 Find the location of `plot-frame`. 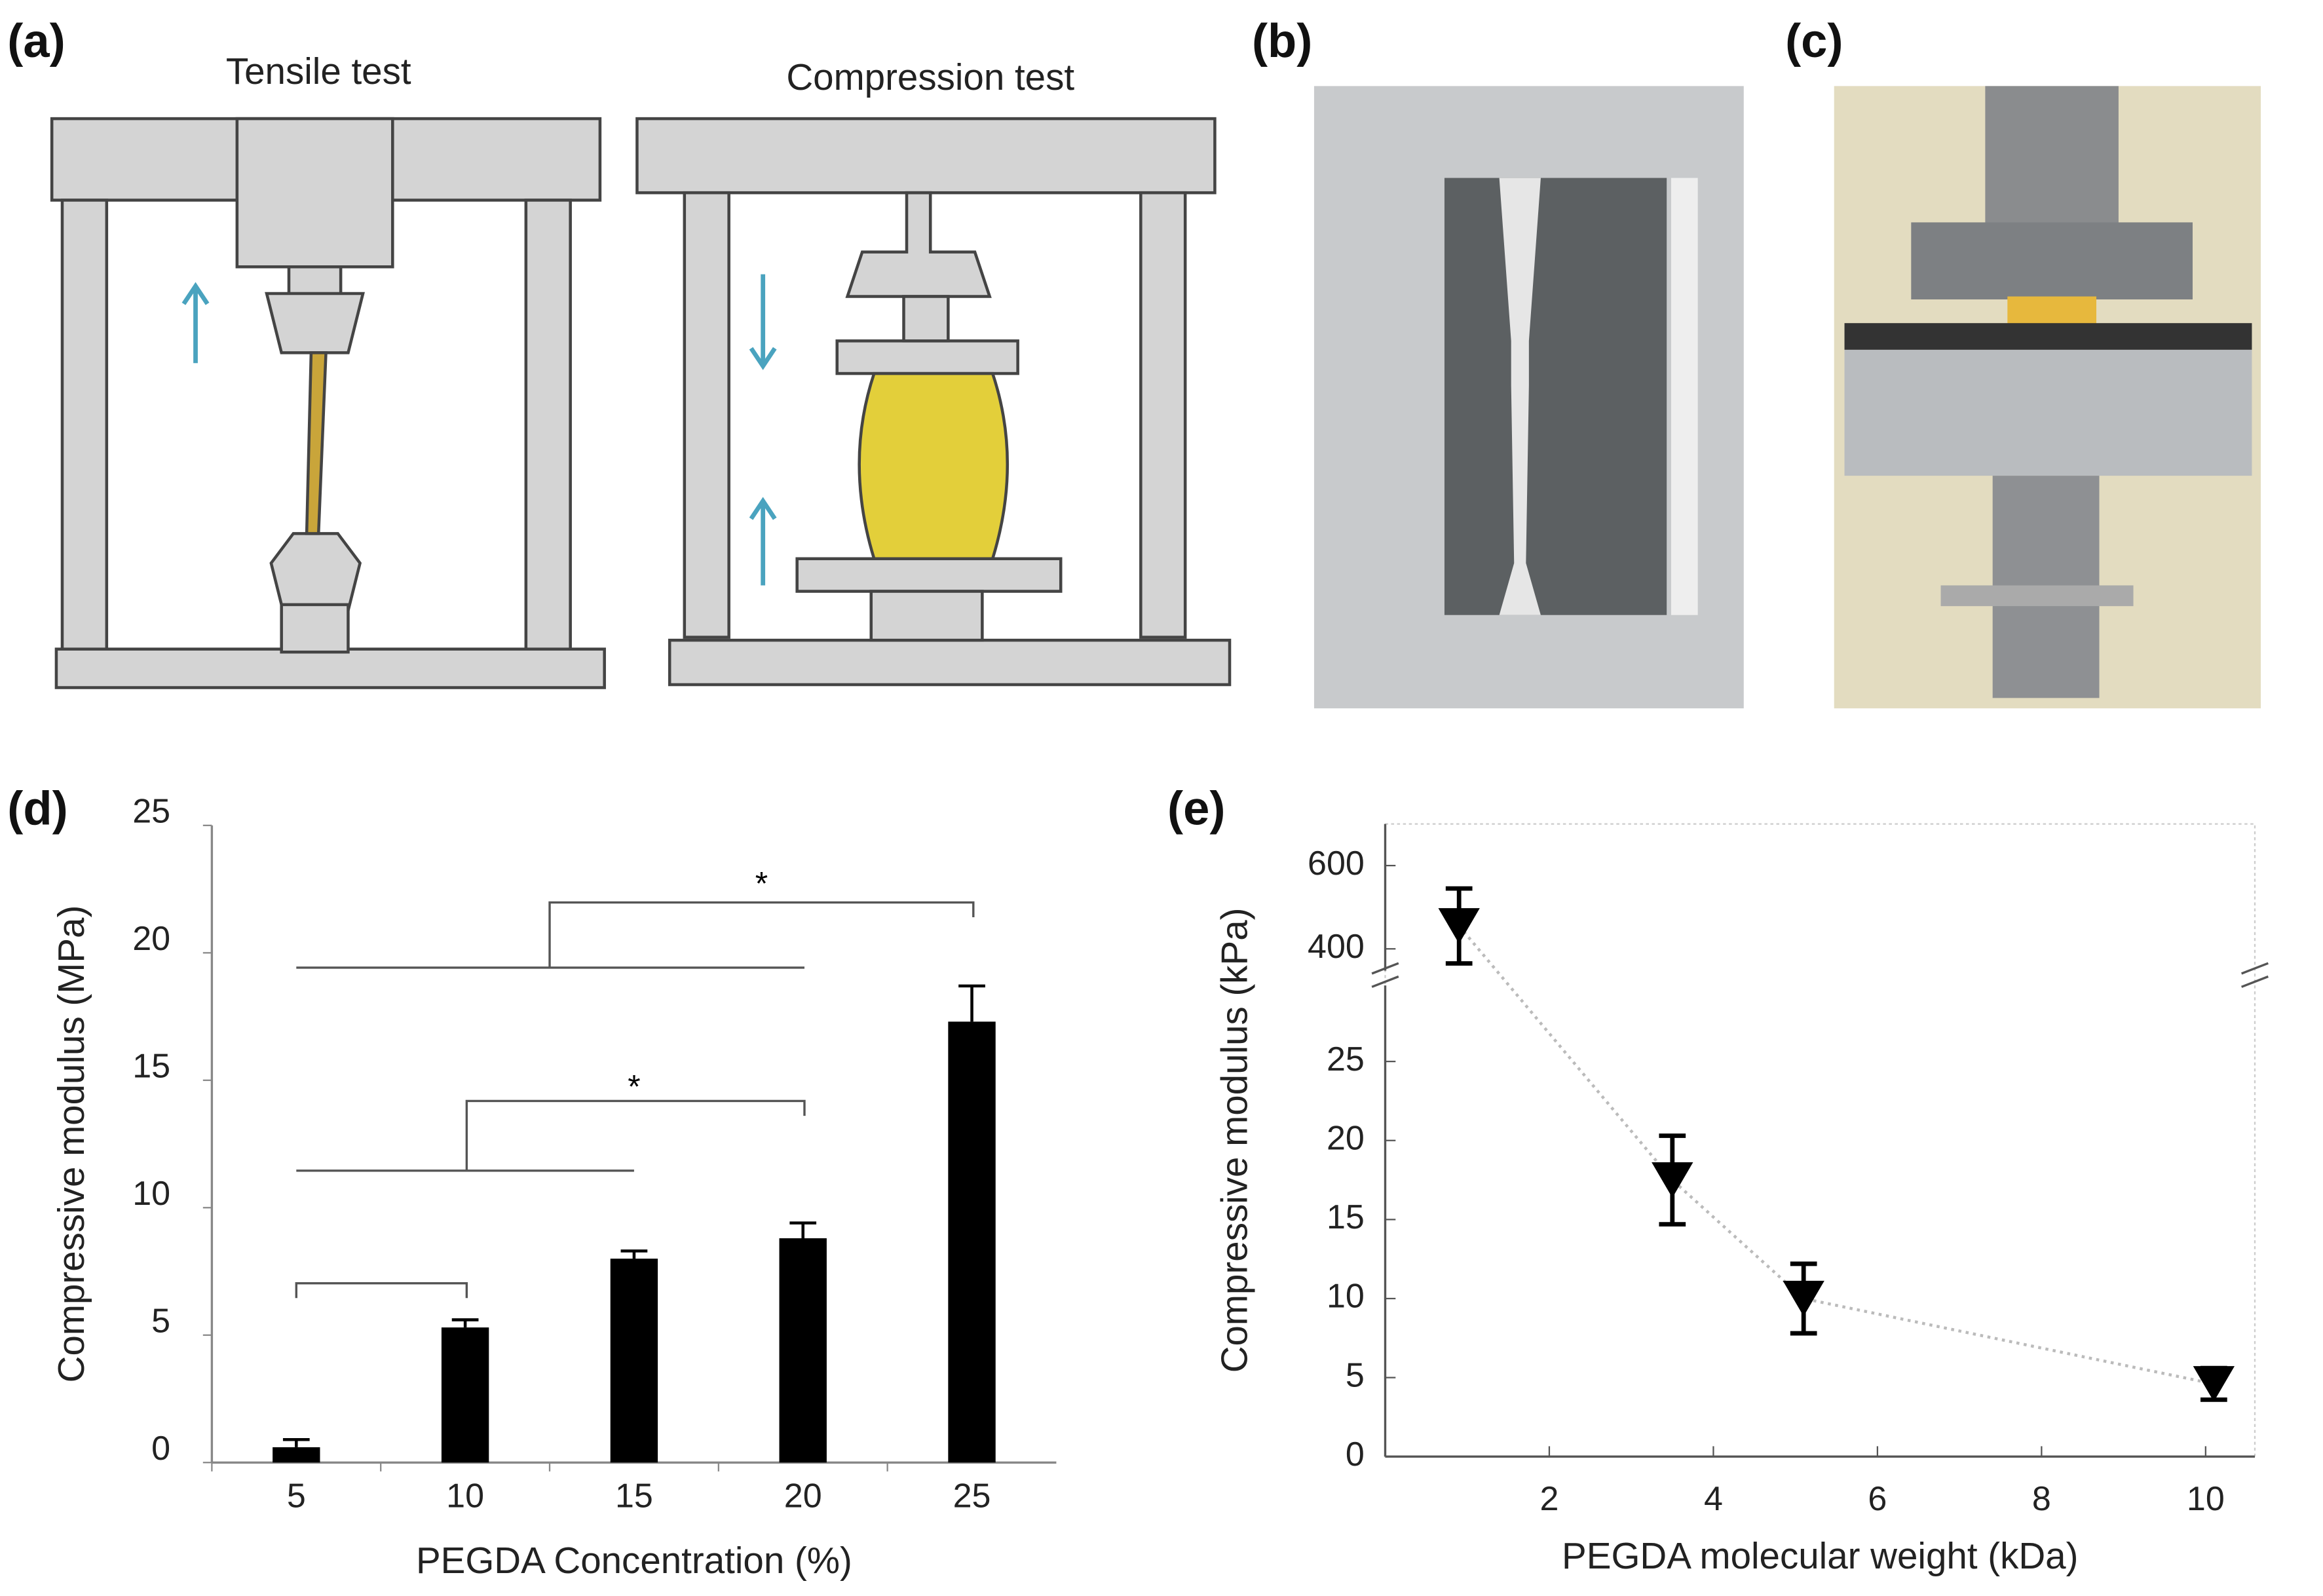

plot-frame is located at coordinates (1820, 1140).